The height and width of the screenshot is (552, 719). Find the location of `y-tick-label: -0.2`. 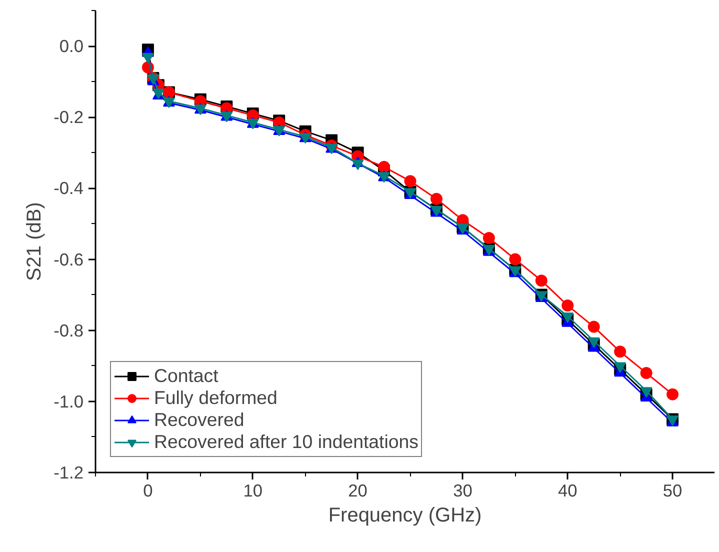

y-tick-label: -0.2 is located at coordinates (69, 117).